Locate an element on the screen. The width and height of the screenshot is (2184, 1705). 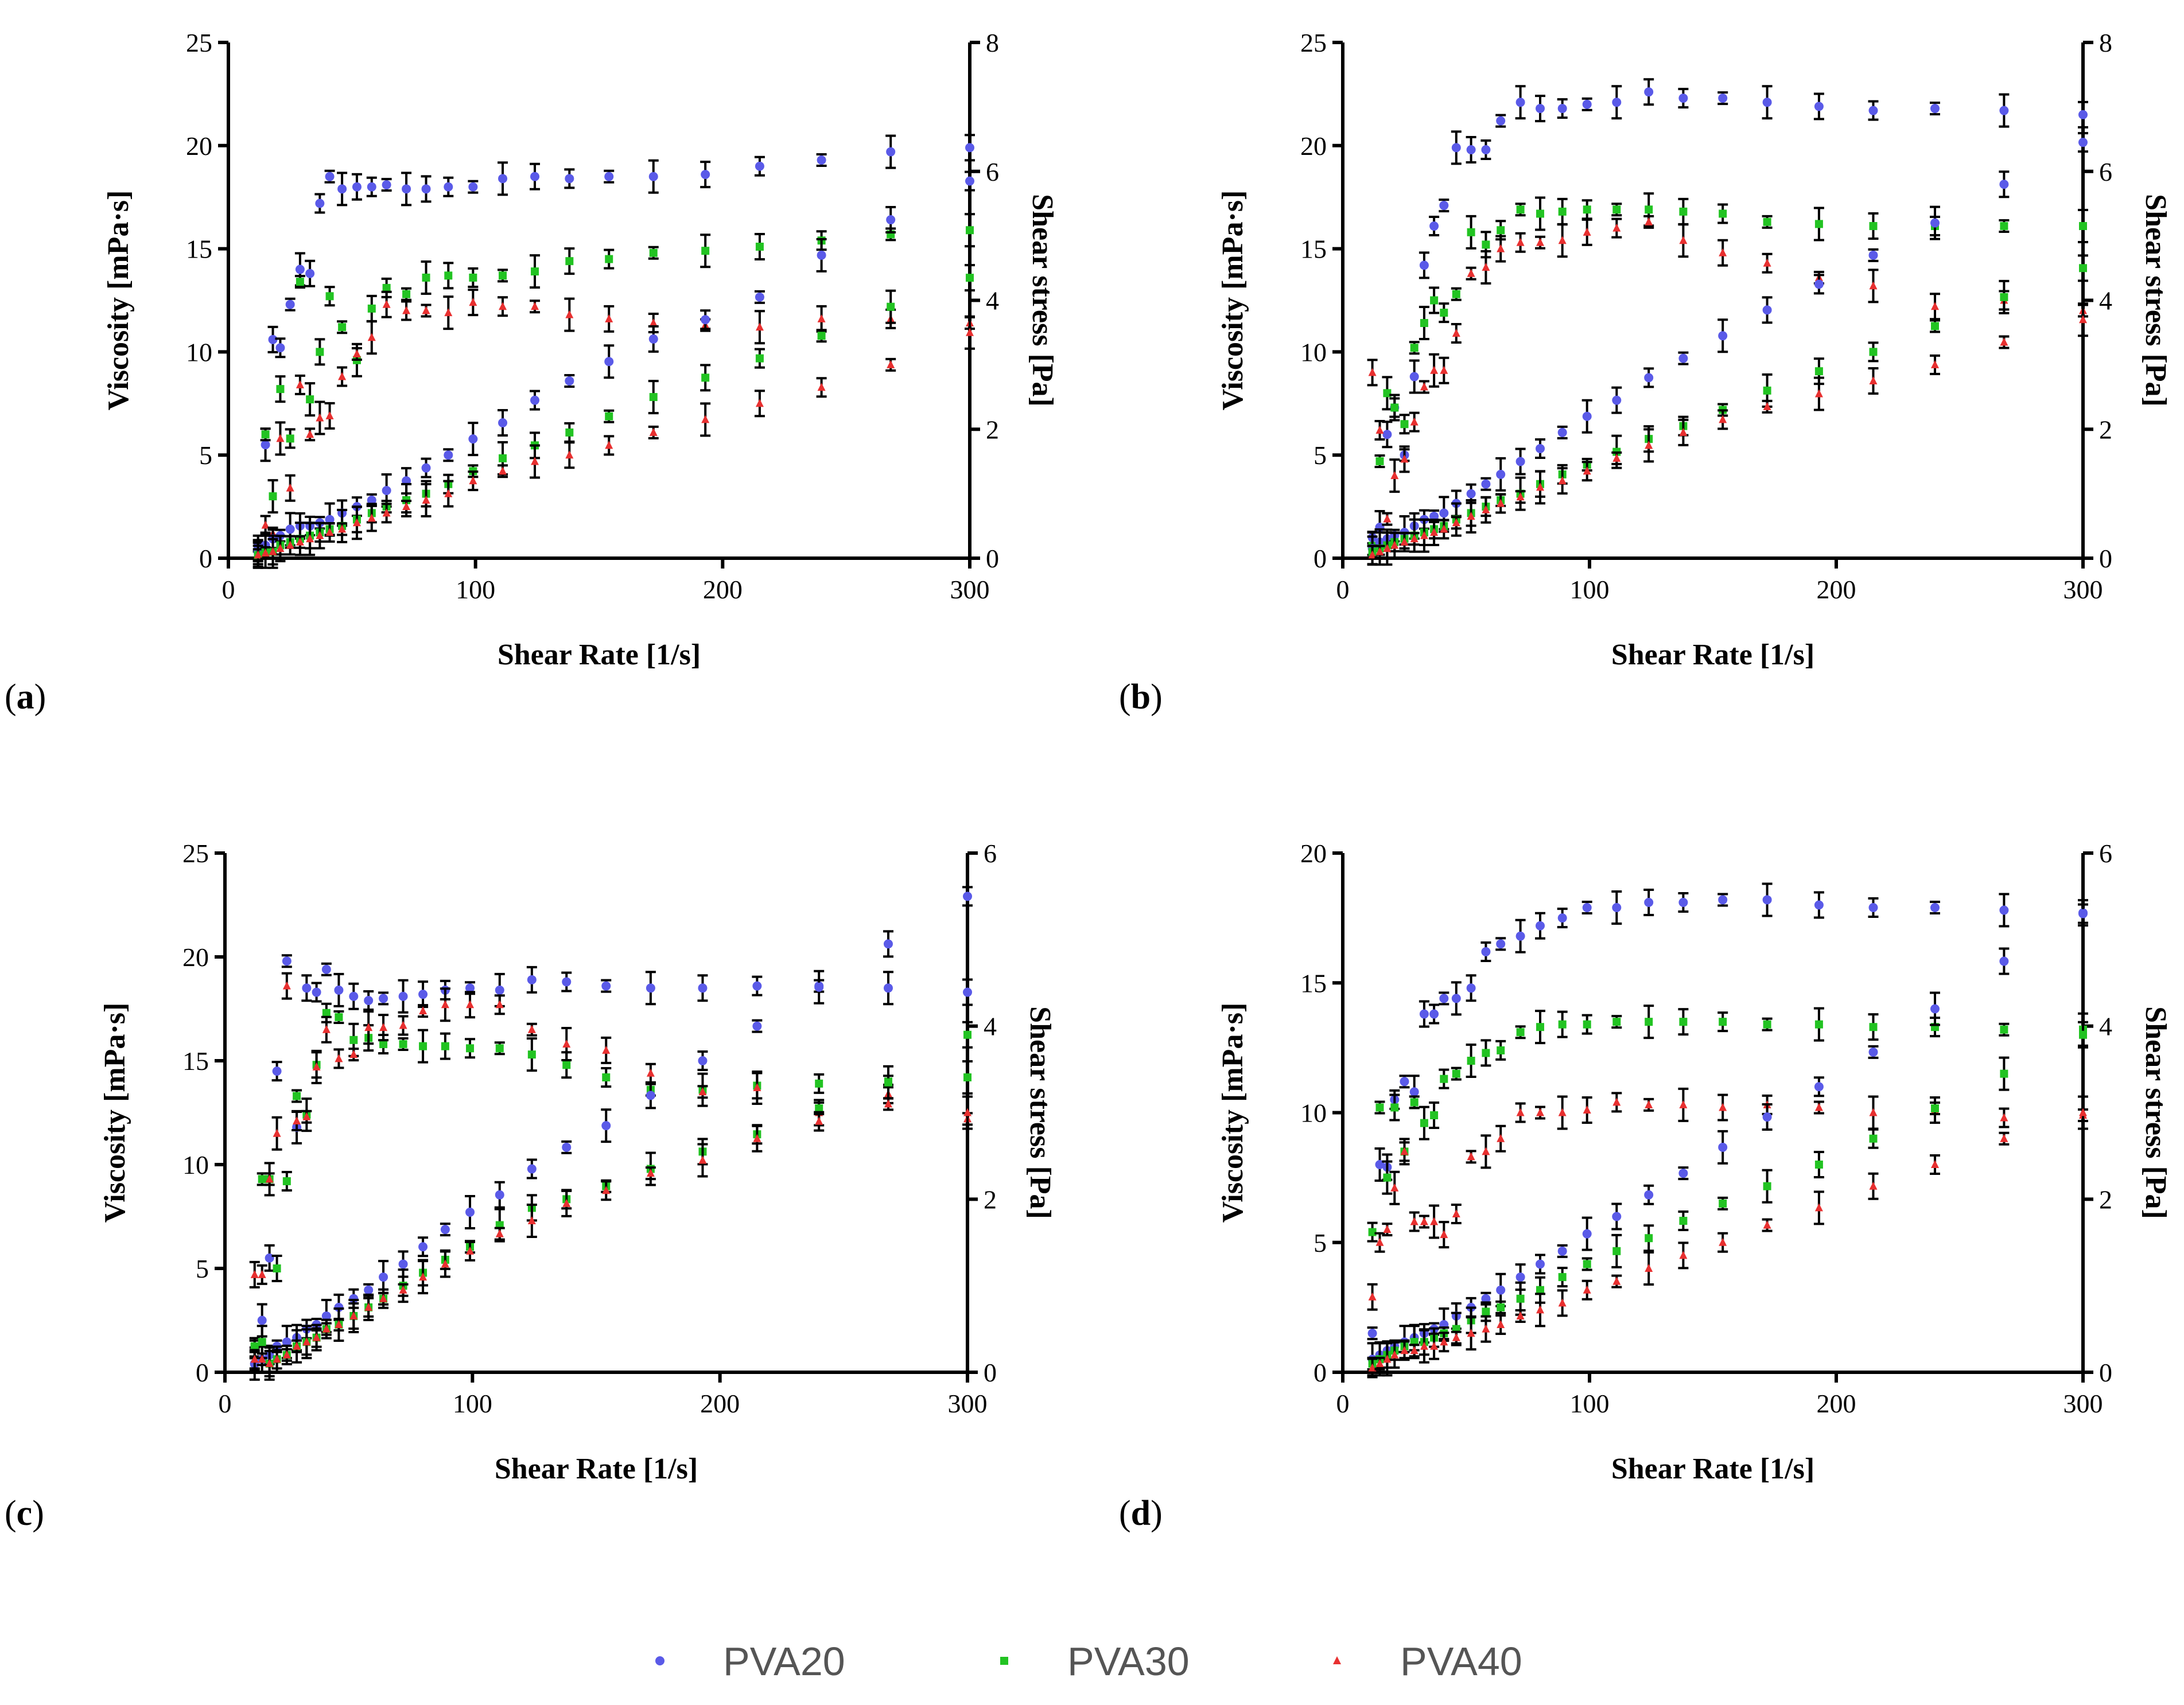
y-axis-title-right: Shear stress [Pa] is located at coordinates (1042, 301).